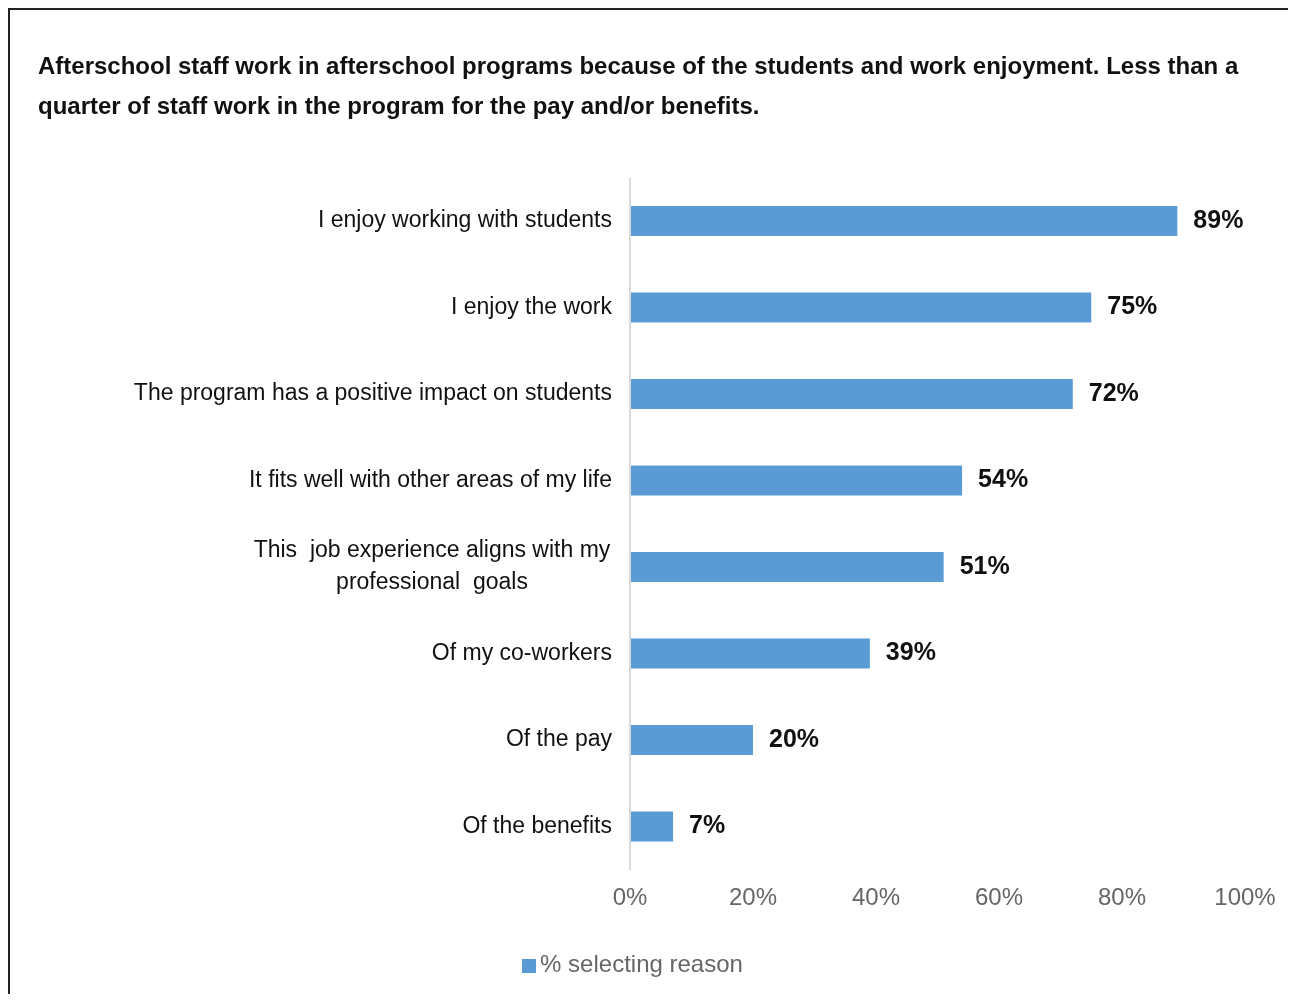  Describe the element at coordinates (372, 392) in the screenshot. I see `y-tick-label: The program has a positive impact on students` at that location.